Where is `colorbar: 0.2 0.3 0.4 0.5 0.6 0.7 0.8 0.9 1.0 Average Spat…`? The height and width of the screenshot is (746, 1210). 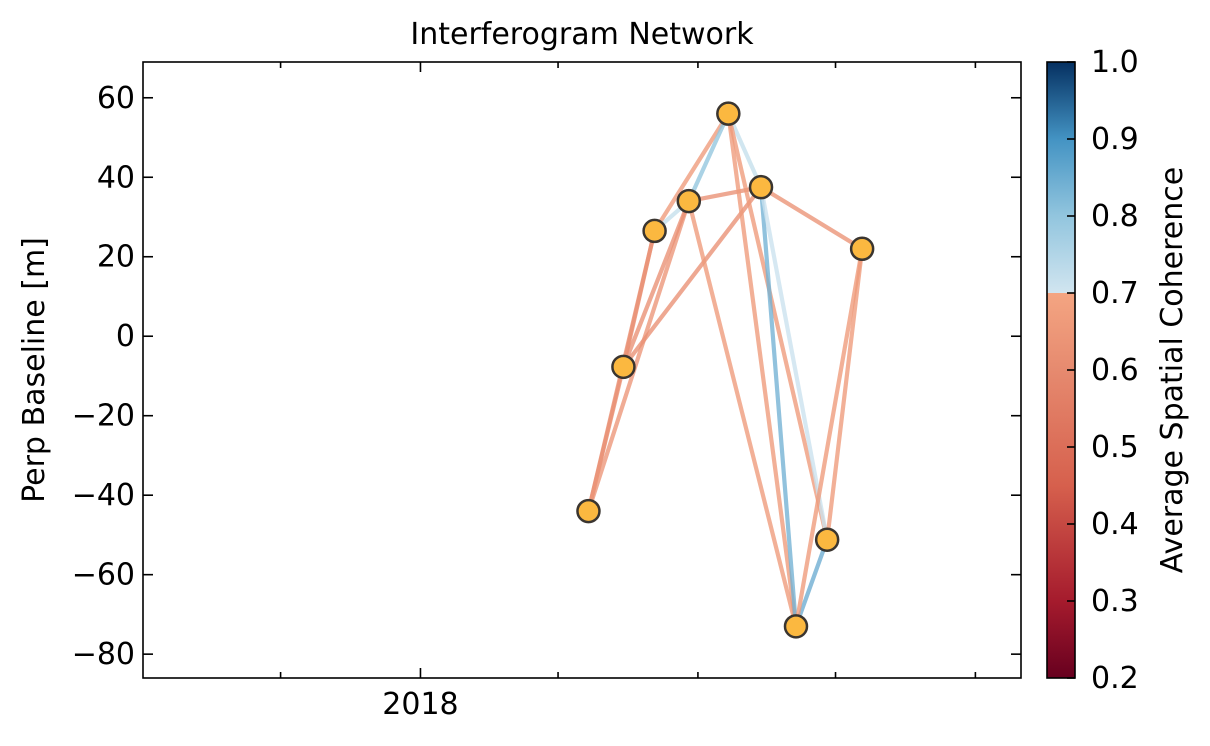 colorbar: 0.2 0.3 0.4 0.5 0.6 0.7 0.8 0.9 1.0 Average Spat… is located at coordinates (1118, 370).